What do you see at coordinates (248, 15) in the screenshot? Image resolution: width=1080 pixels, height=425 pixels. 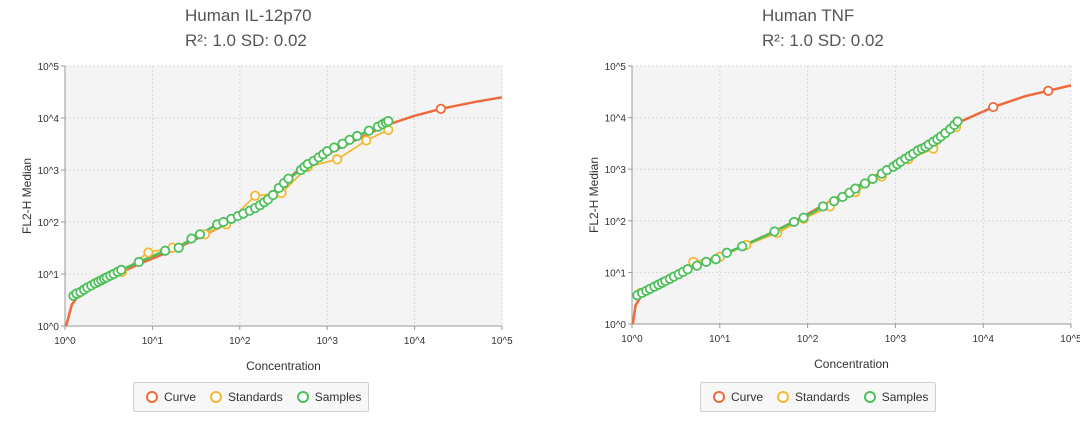 I see `chart-title: Human IL-12p70` at bounding box center [248, 15].